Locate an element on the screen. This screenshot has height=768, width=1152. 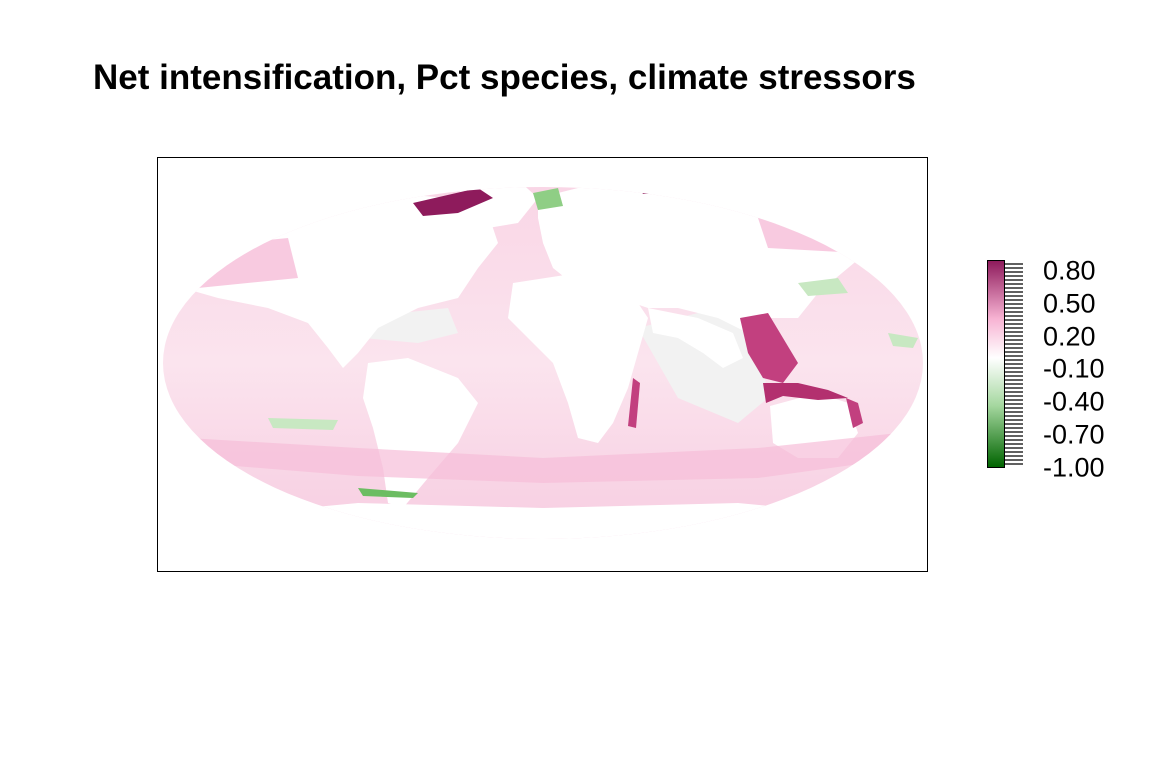
hotspot-indonesia is located at coordinates (805, 393).